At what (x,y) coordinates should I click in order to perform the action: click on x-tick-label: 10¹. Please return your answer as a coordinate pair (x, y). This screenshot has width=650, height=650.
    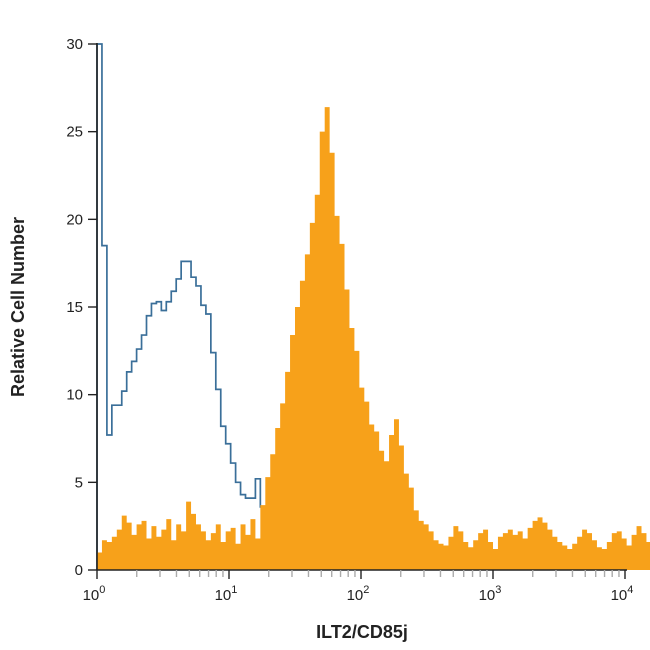
    Looking at the image, I should click on (226, 594).